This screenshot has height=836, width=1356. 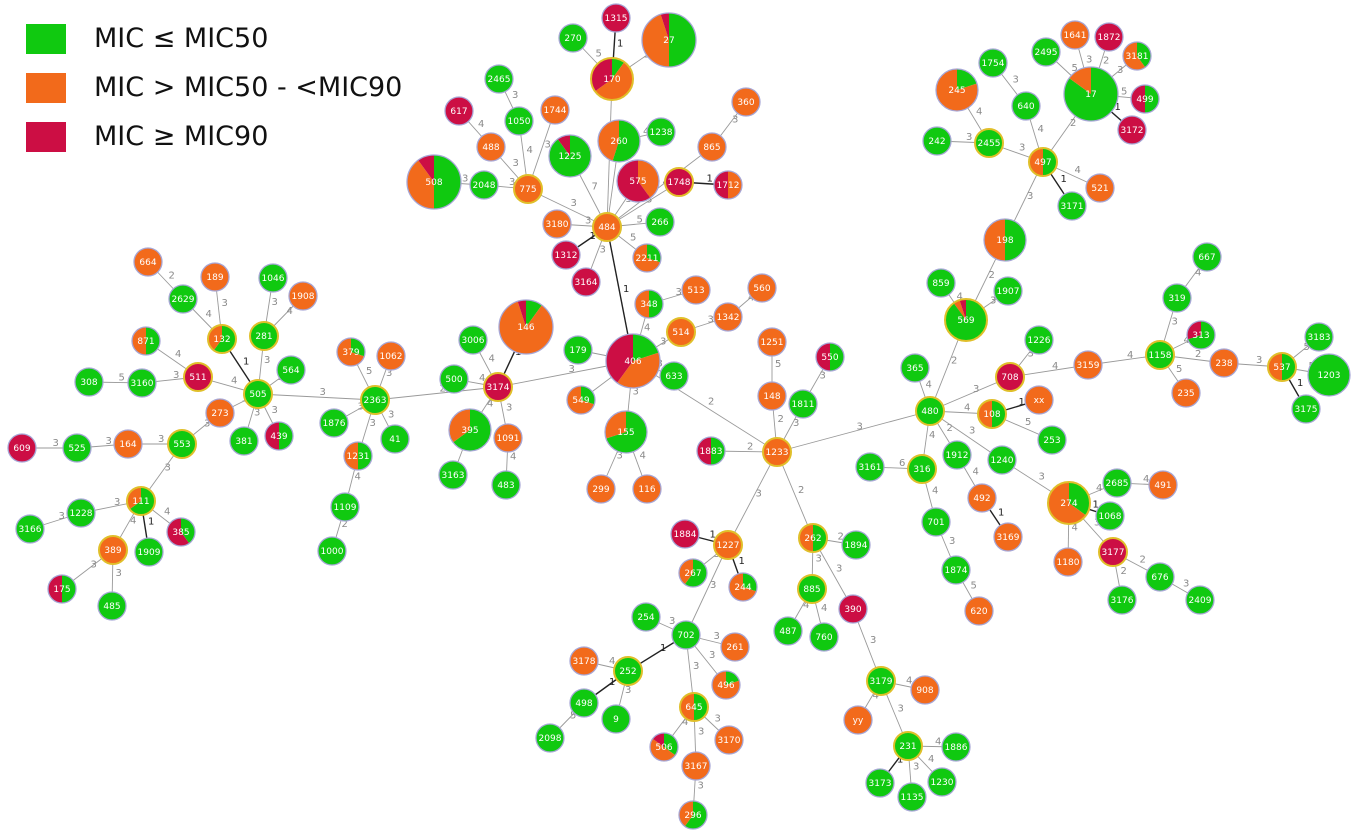 What do you see at coordinates (1200, 600) in the screenshot?
I see `node-2409: 2409` at bounding box center [1200, 600].